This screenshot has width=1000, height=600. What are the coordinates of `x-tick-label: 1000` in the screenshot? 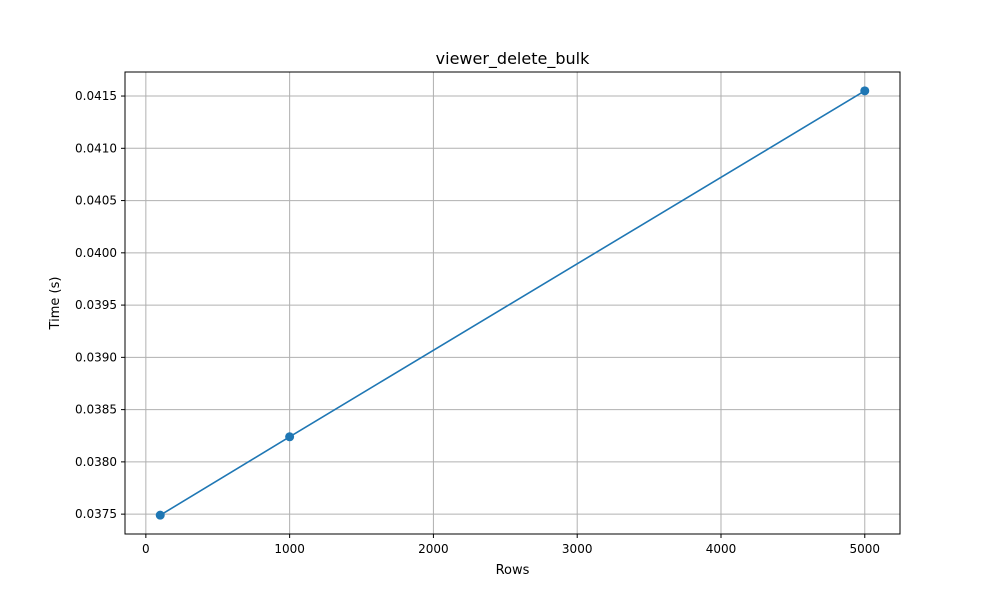 It's located at (289, 549).